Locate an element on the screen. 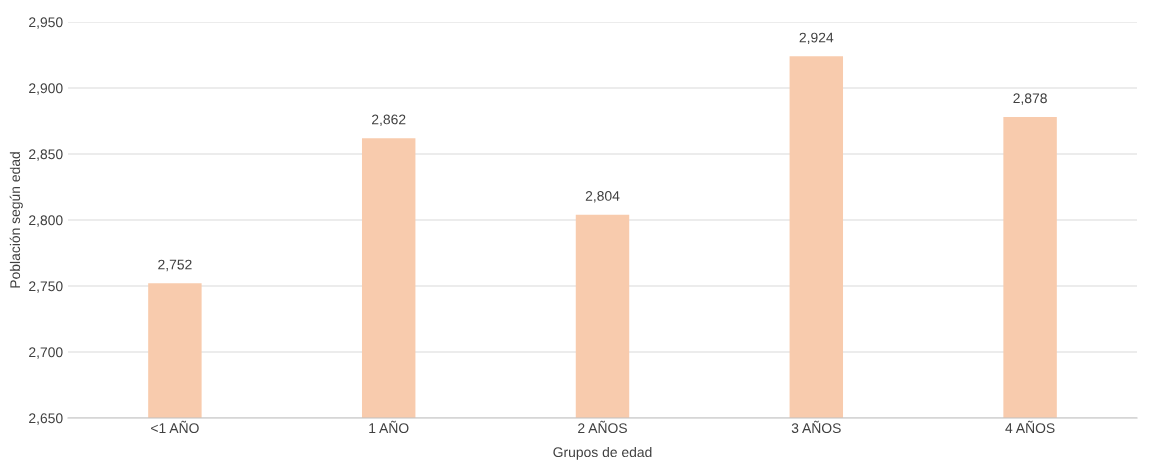  y-tick-label: 2,650 is located at coordinates (46, 419).